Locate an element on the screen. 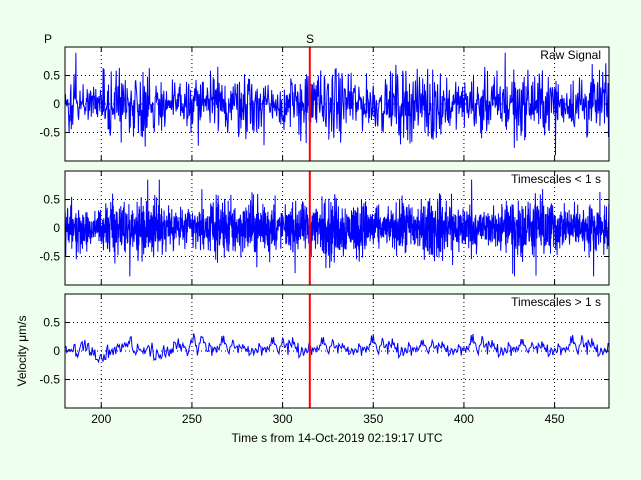 The width and height of the screenshot is (641, 480). x-tick-label: 300 is located at coordinates (283, 419).